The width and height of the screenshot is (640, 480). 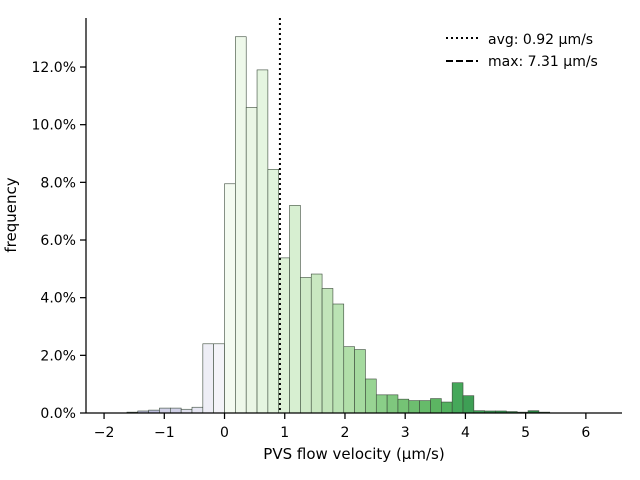 I want to click on x-tick-label: 2, so click(x=345, y=433).